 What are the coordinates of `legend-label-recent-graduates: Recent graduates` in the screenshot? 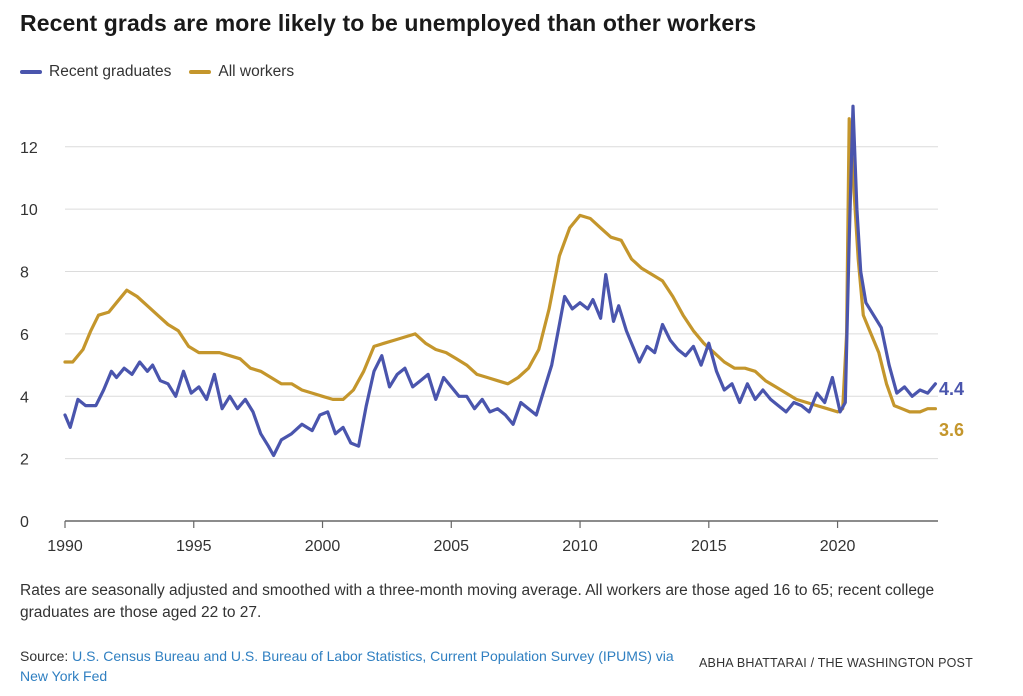 It's located at (110, 71).